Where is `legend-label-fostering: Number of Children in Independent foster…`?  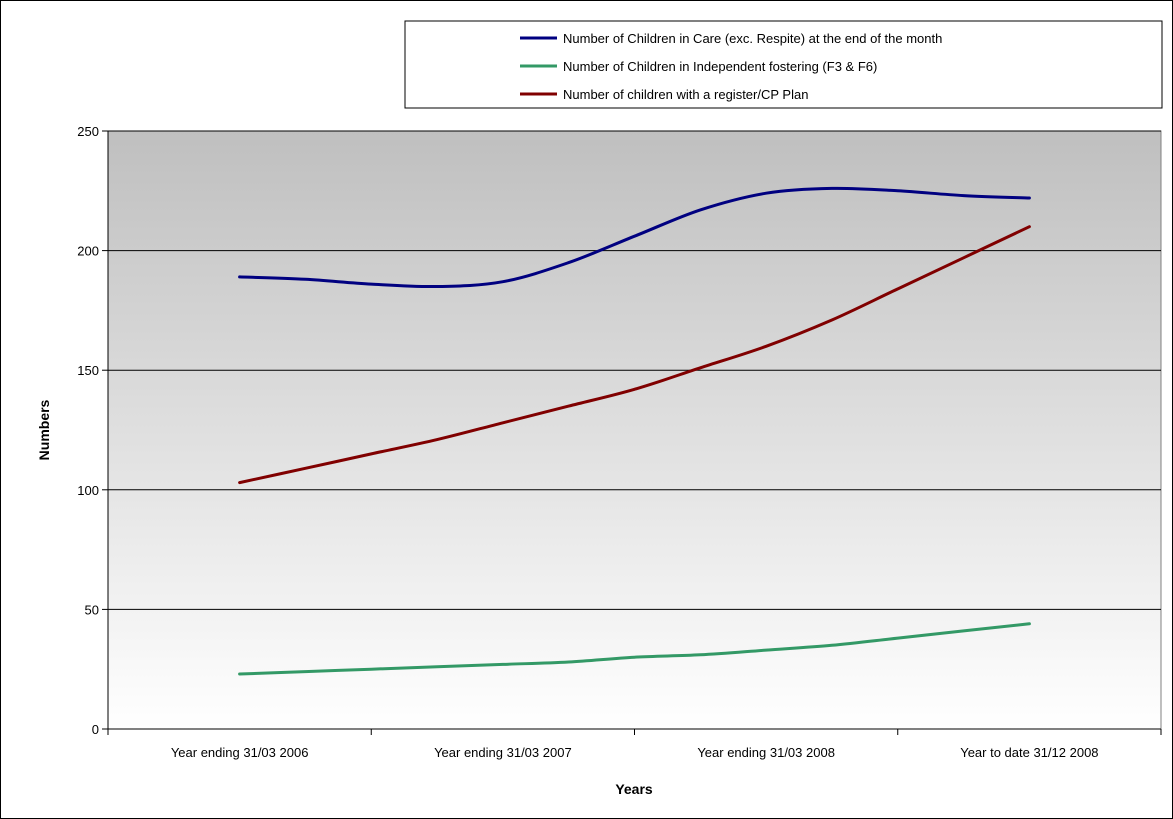 legend-label-fostering: Number of Children in Independent foster… is located at coordinates (720, 66).